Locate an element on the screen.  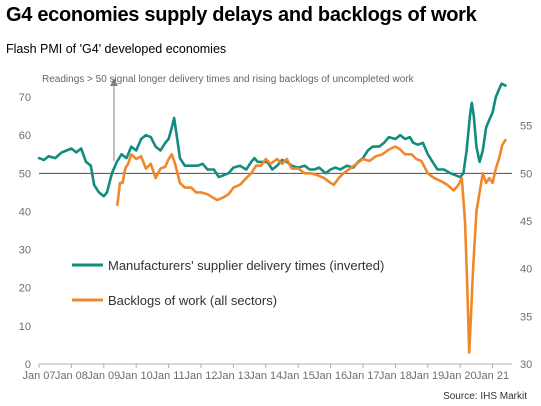
x-tick-label: Jan 17 is located at coordinates (362, 376).